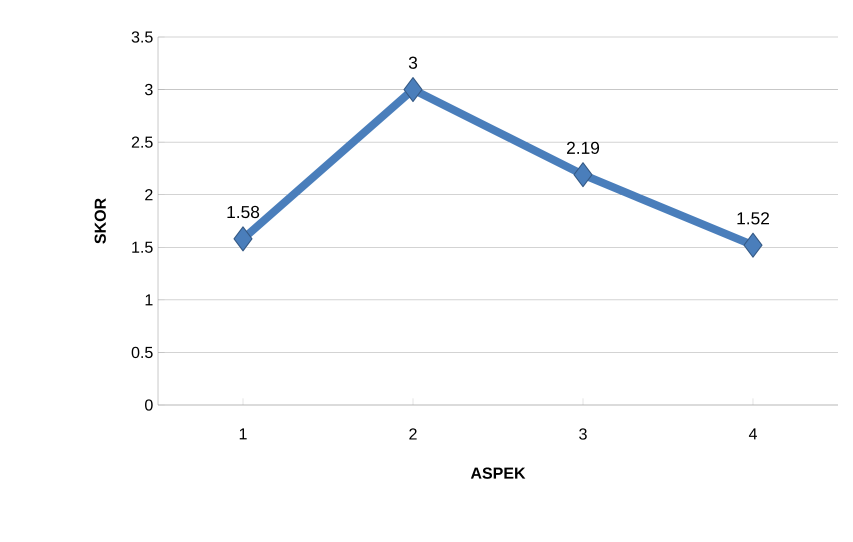 Image resolution: width=853 pixels, height=542 pixels. What do you see at coordinates (752, 434) in the screenshot?
I see `x-tick-label: 4` at bounding box center [752, 434].